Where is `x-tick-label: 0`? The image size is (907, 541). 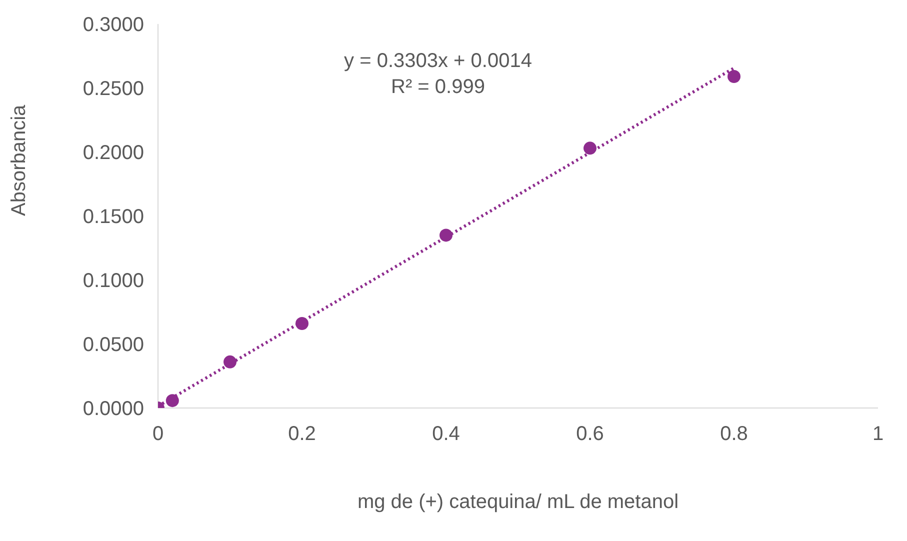
x-tick-label: 0 is located at coordinates (158, 434).